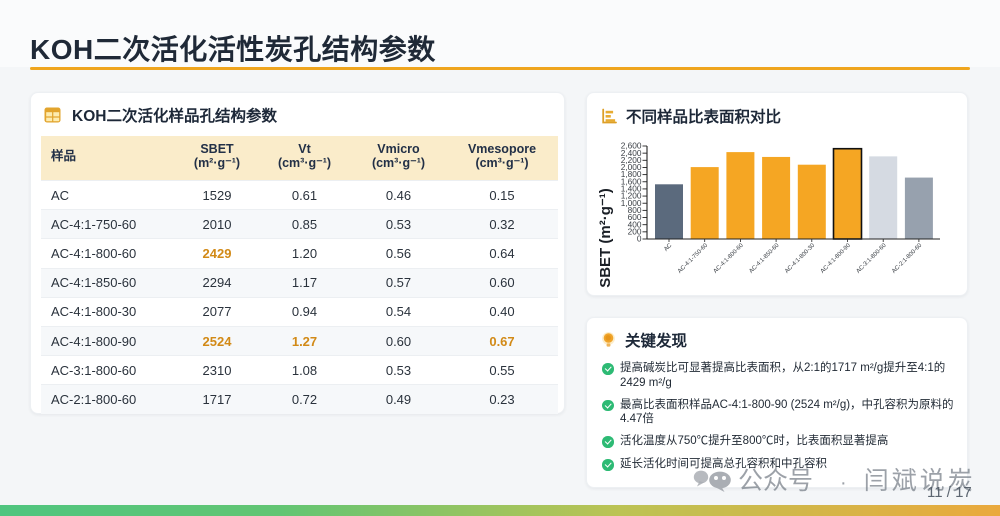 This screenshot has width=1000, height=516. Describe the element at coordinates (635, 210) in the screenshot. I see `svg-text: 800` at that location.